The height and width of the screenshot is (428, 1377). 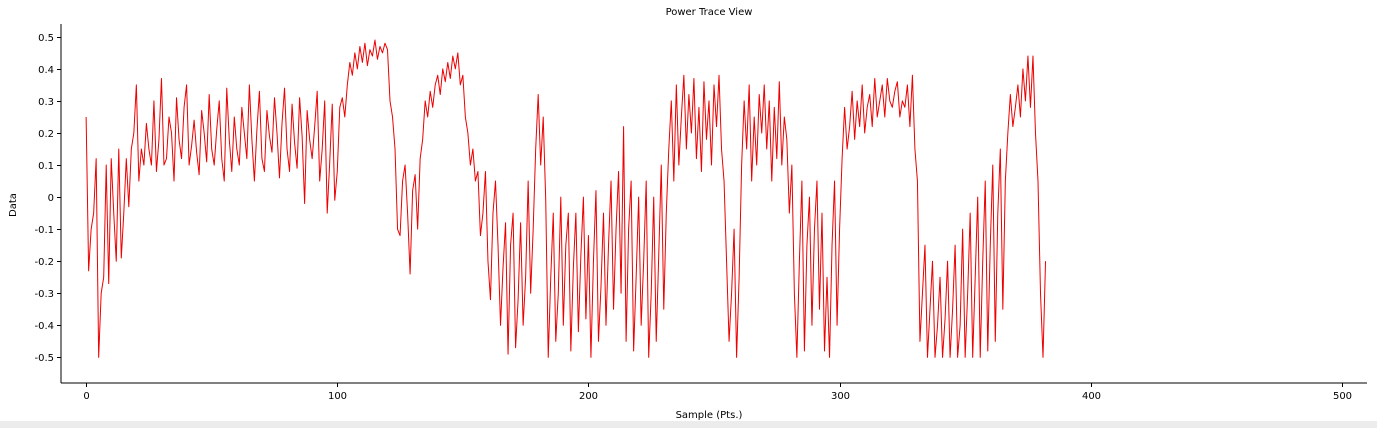 I want to click on y-tick-label: 0.1, so click(x=46, y=166).